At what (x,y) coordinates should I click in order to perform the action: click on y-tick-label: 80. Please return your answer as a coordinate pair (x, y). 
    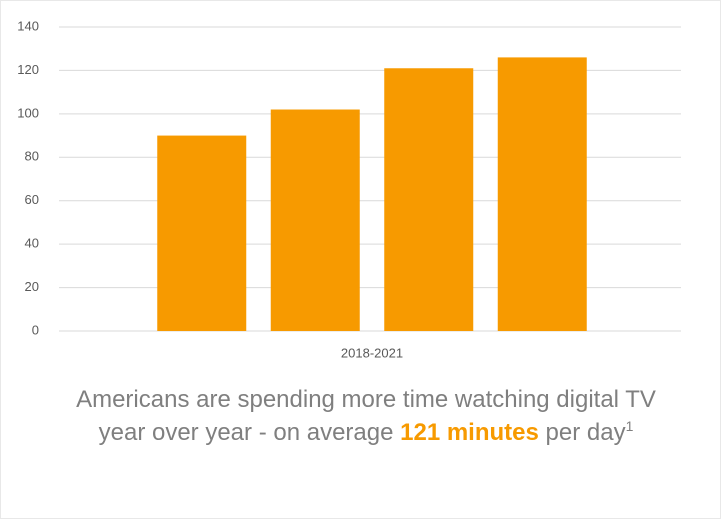
    Looking at the image, I should click on (32, 156).